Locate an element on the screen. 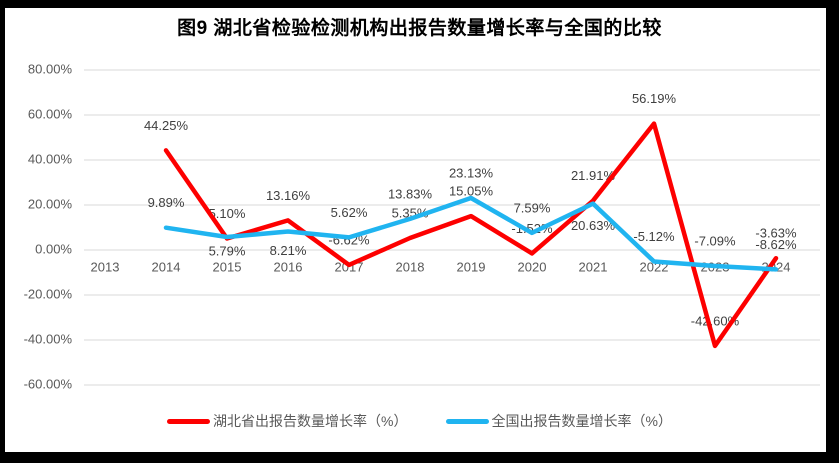 The width and height of the screenshot is (839, 463). legend-label-hubei: 湖北省出报告数量增长率（%） is located at coordinates (310, 421).